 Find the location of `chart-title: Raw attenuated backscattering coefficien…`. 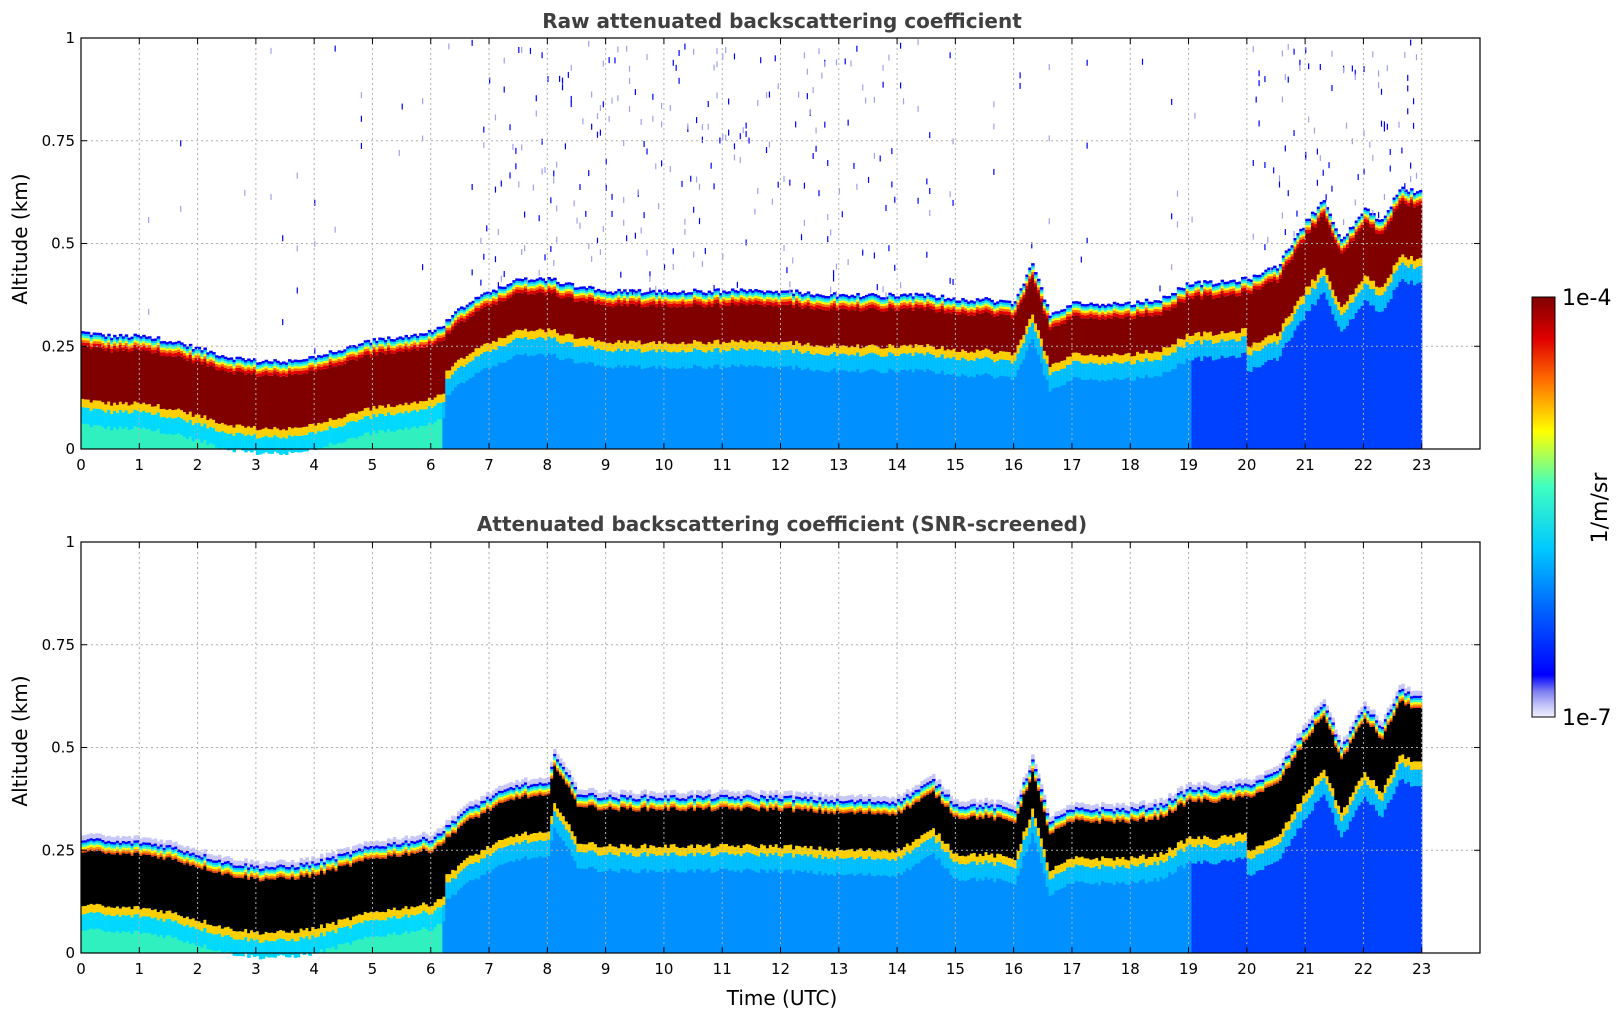

chart-title: Raw attenuated backscattering coefficien… is located at coordinates (782, 21).